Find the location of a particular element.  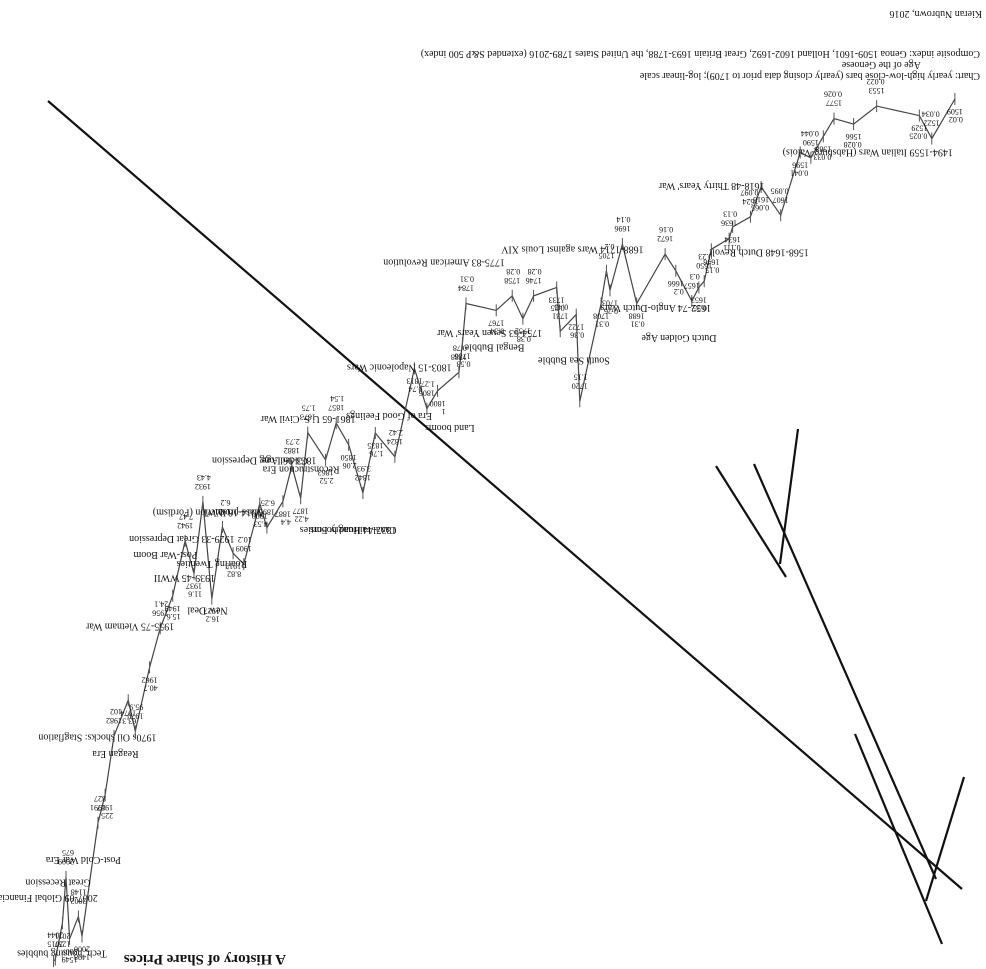

value-label: 4.43 is located at coordinates (204, 477).